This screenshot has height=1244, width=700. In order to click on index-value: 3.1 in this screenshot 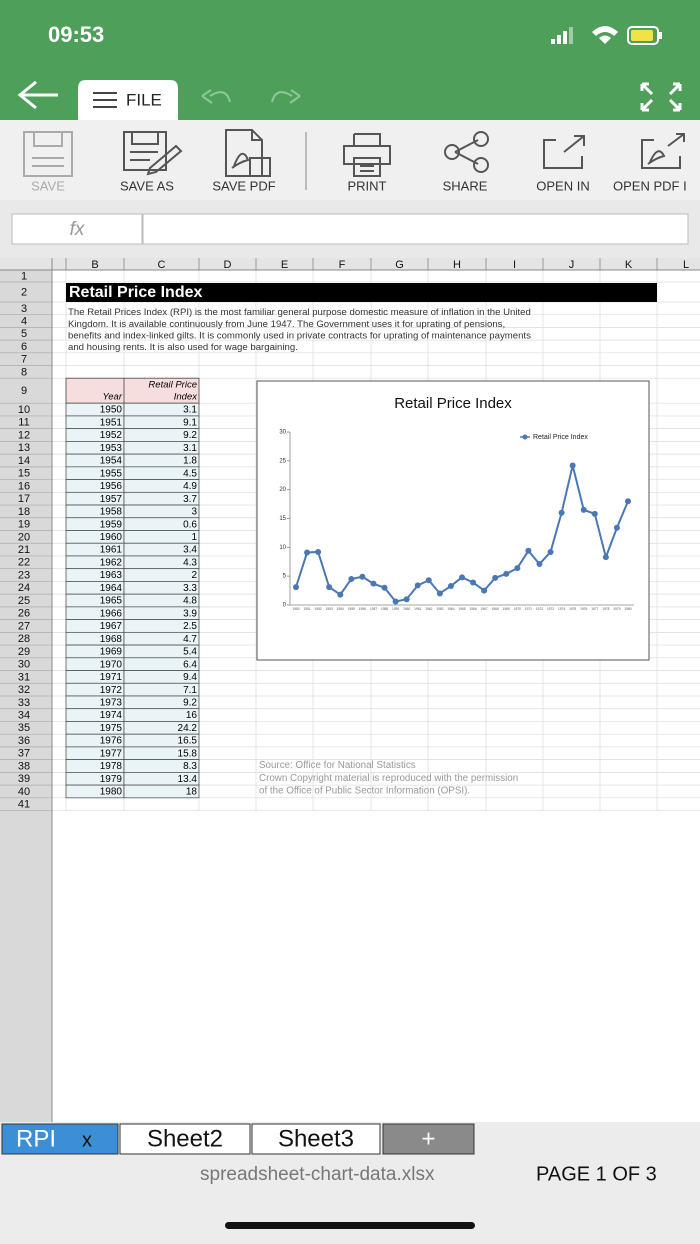, I will do `click(190, 410)`.